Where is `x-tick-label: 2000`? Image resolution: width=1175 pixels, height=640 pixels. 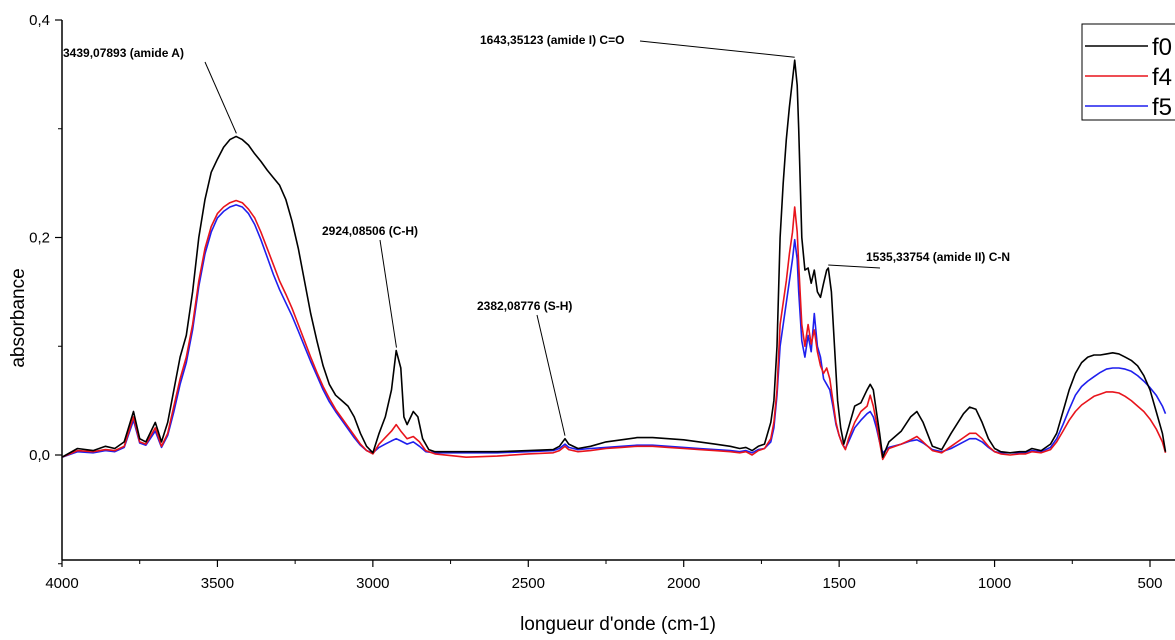
x-tick-label: 2000 is located at coordinates (683, 583).